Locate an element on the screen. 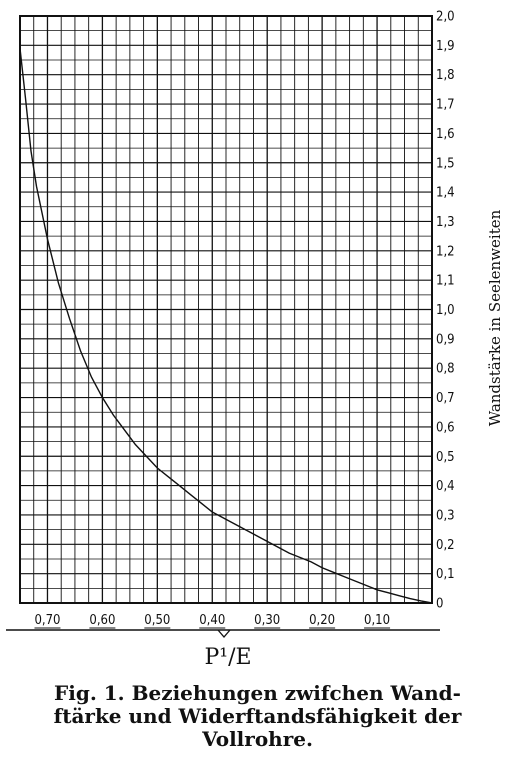 The height and width of the screenshot is (771, 515). y-tick-label: 1,7 is located at coordinates (445, 105).